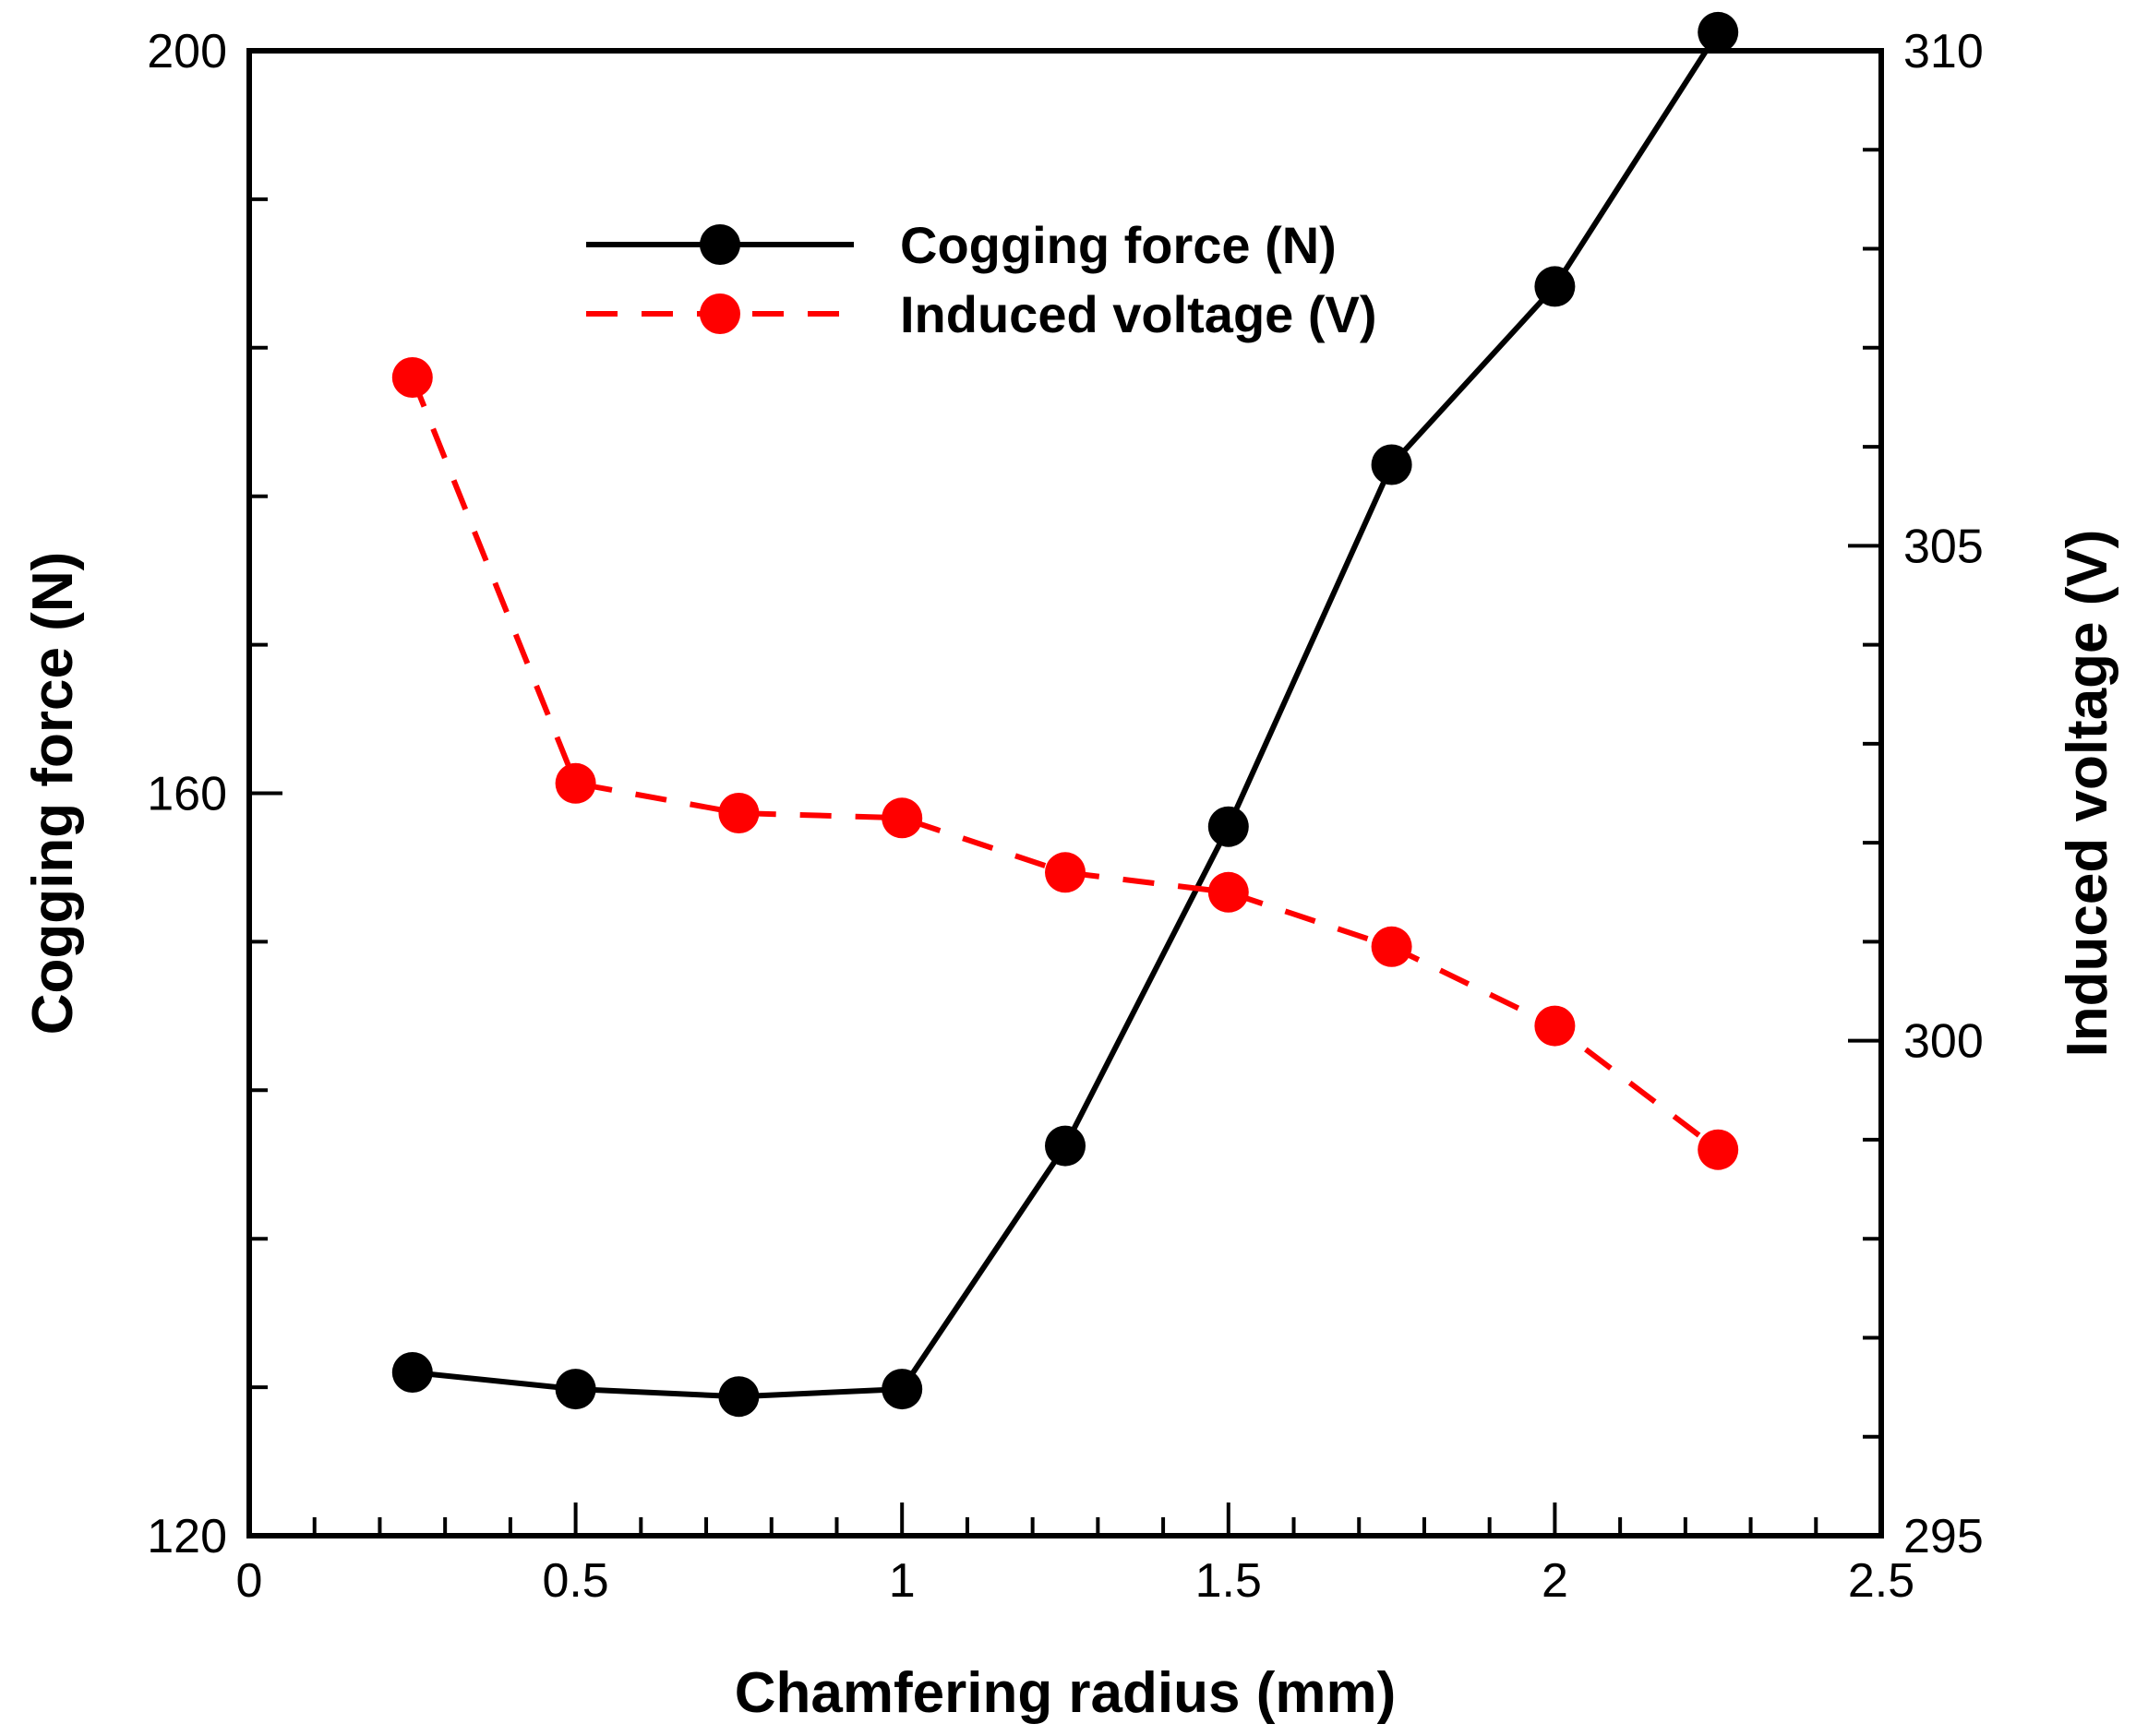 Image resolution: width=2136 pixels, height=1736 pixels. What do you see at coordinates (2087, 794) in the screenshot?
I see `y2-axis-title: Induced voltage (V)` at bounding box center [2087, 794].